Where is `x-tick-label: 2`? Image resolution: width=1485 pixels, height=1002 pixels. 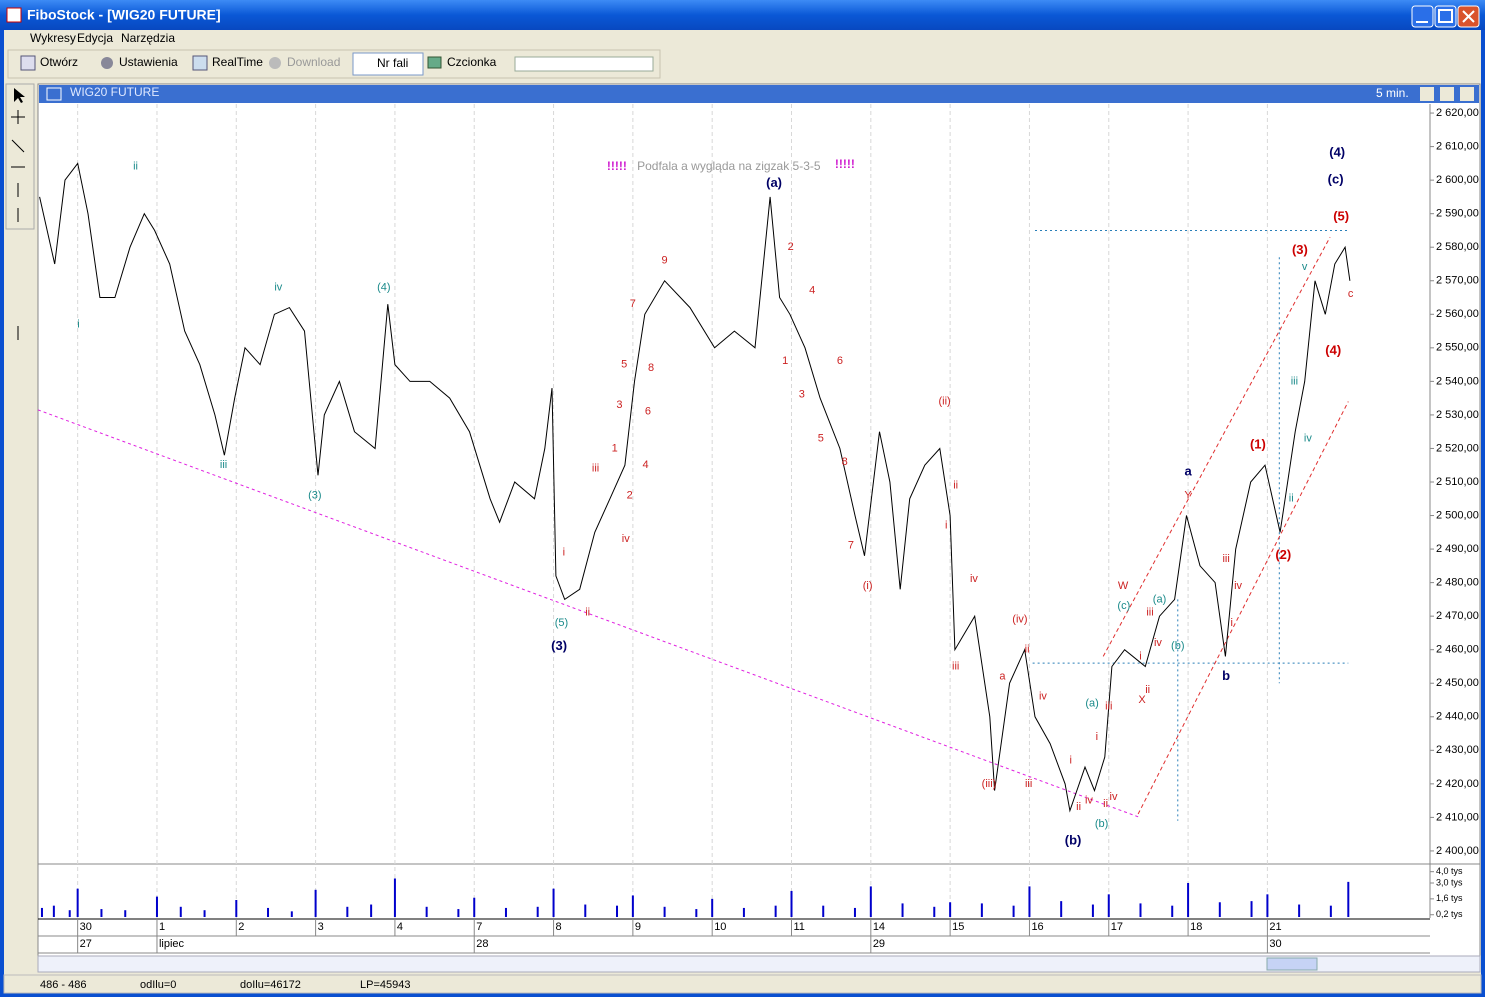
x-tick-label: 2 is located at coordinates (241, 927).